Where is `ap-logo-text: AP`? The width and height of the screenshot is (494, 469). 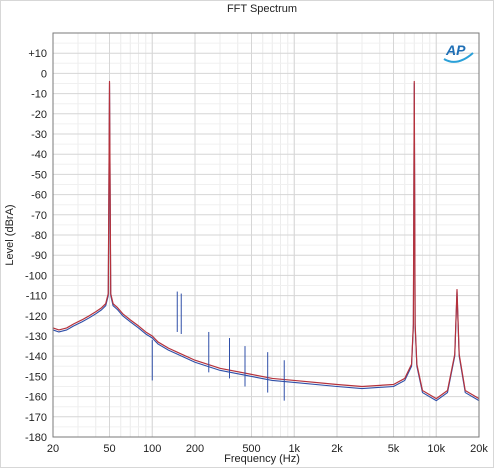
ap-logo-text: AP is located at coordinates (455, 50).